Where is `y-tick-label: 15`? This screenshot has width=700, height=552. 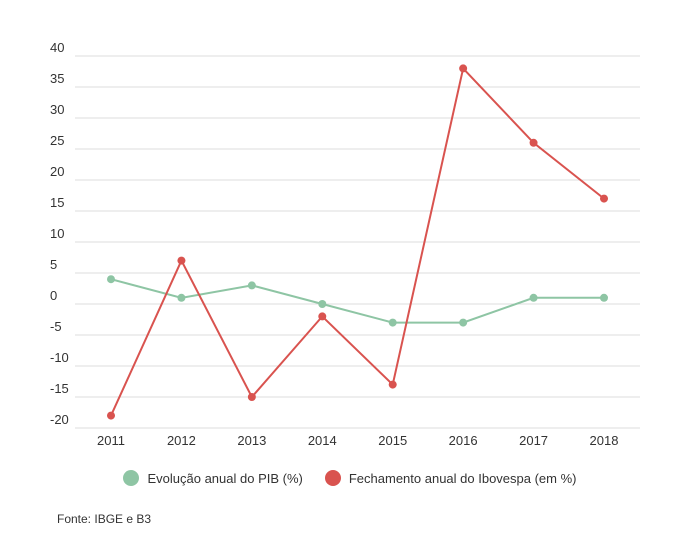 y-tick-label: 15 is located at coordinates (57, 202).